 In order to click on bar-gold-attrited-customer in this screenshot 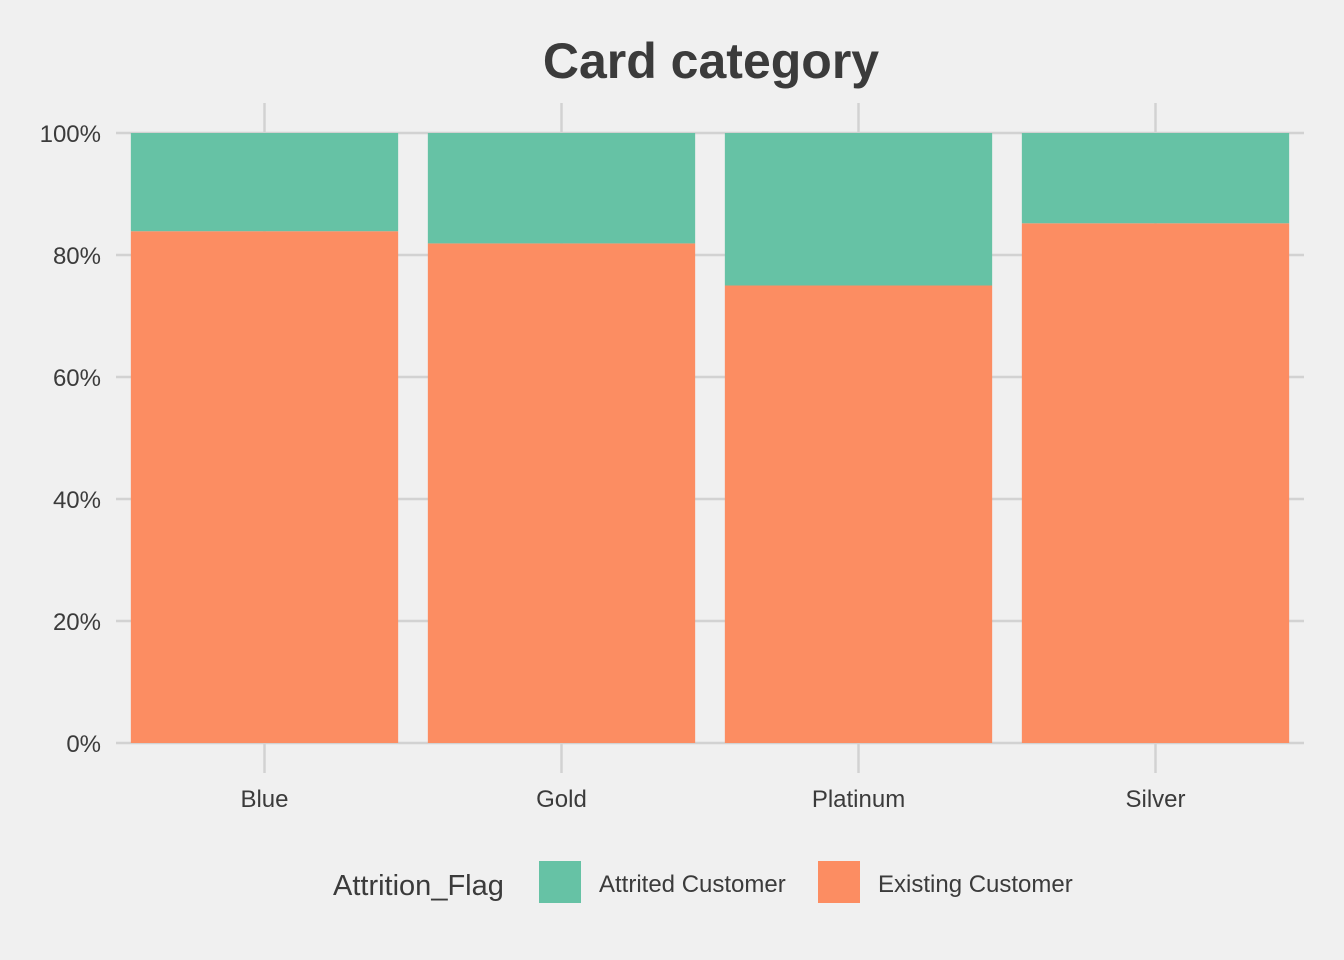, I will do `click(561, 188)`.